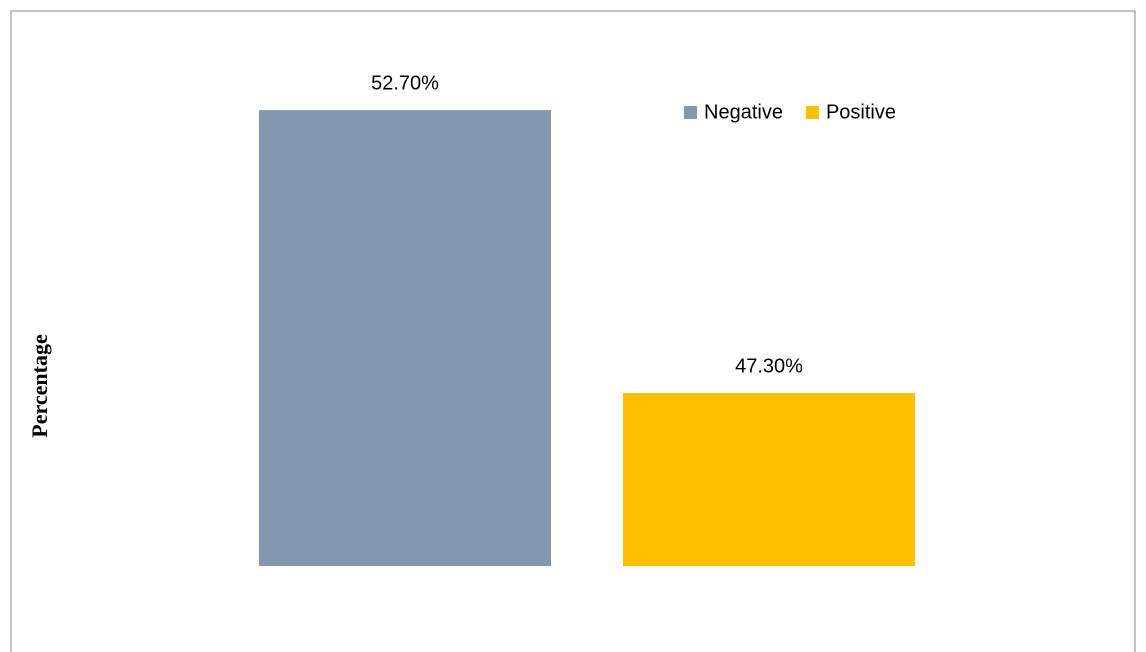 The image size is (1146, 652). What do you see at coordinates (861, 112) in the screenshot?
I see `legend-label: Positive` at bounding box center [861, 112].